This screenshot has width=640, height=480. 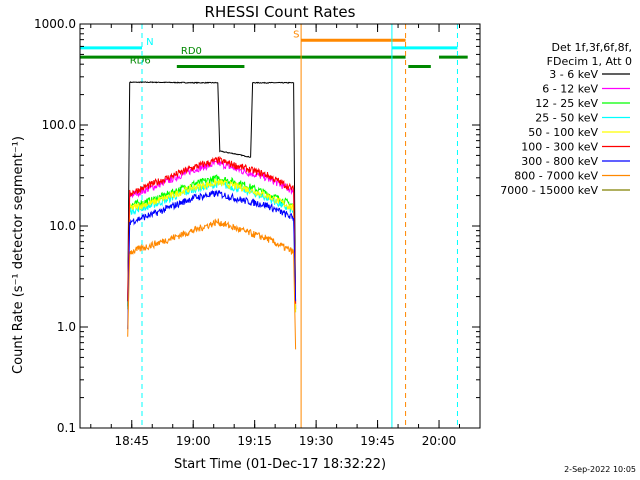 What do you see at coordinates (570, 89) in the screenshot?
I see `legend-entry-label-1: 6 - 12 keV` at bounding box center [570, 89].